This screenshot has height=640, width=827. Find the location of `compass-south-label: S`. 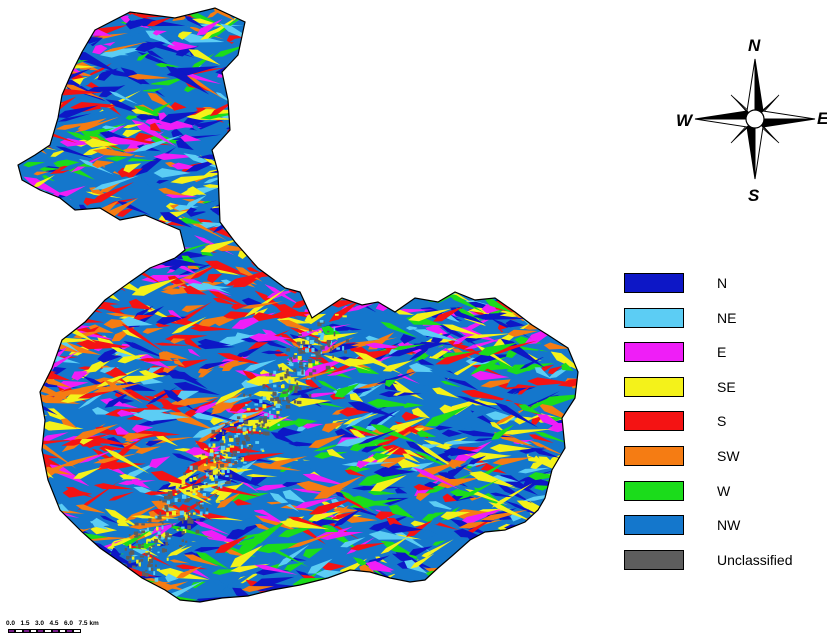

compass-south-label: S is located at coordinates (754, 195).